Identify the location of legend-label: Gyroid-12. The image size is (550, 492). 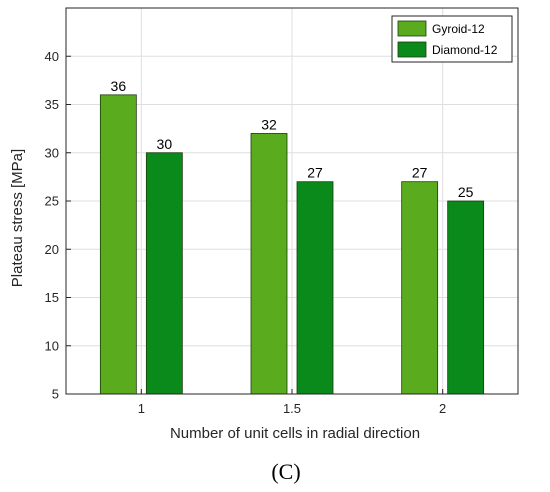
(458, 29).